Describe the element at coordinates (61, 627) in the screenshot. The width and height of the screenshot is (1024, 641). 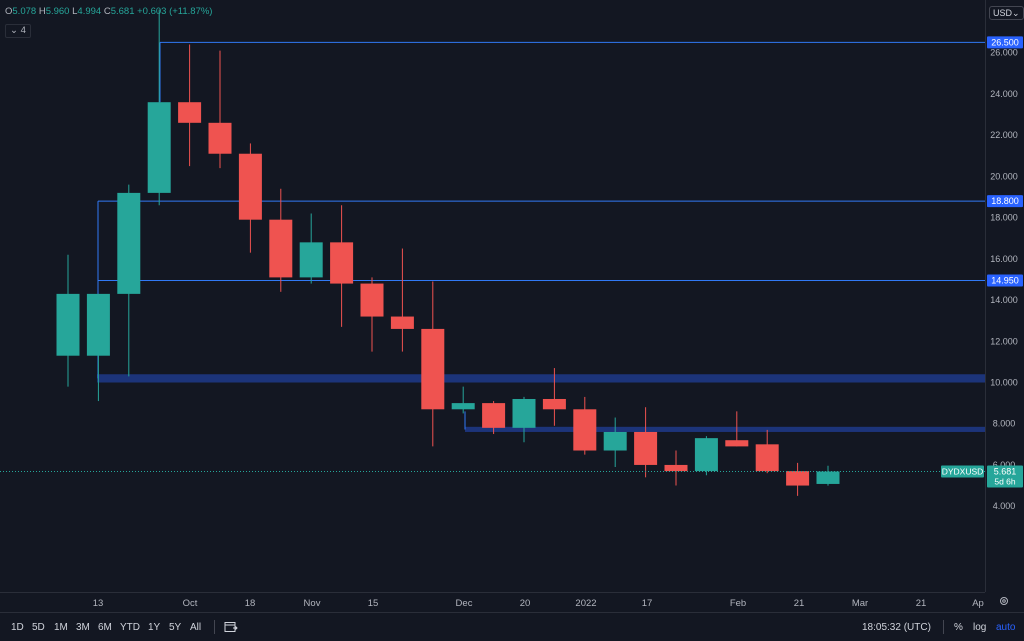
I see `range-1m-button: 1M` at that location.